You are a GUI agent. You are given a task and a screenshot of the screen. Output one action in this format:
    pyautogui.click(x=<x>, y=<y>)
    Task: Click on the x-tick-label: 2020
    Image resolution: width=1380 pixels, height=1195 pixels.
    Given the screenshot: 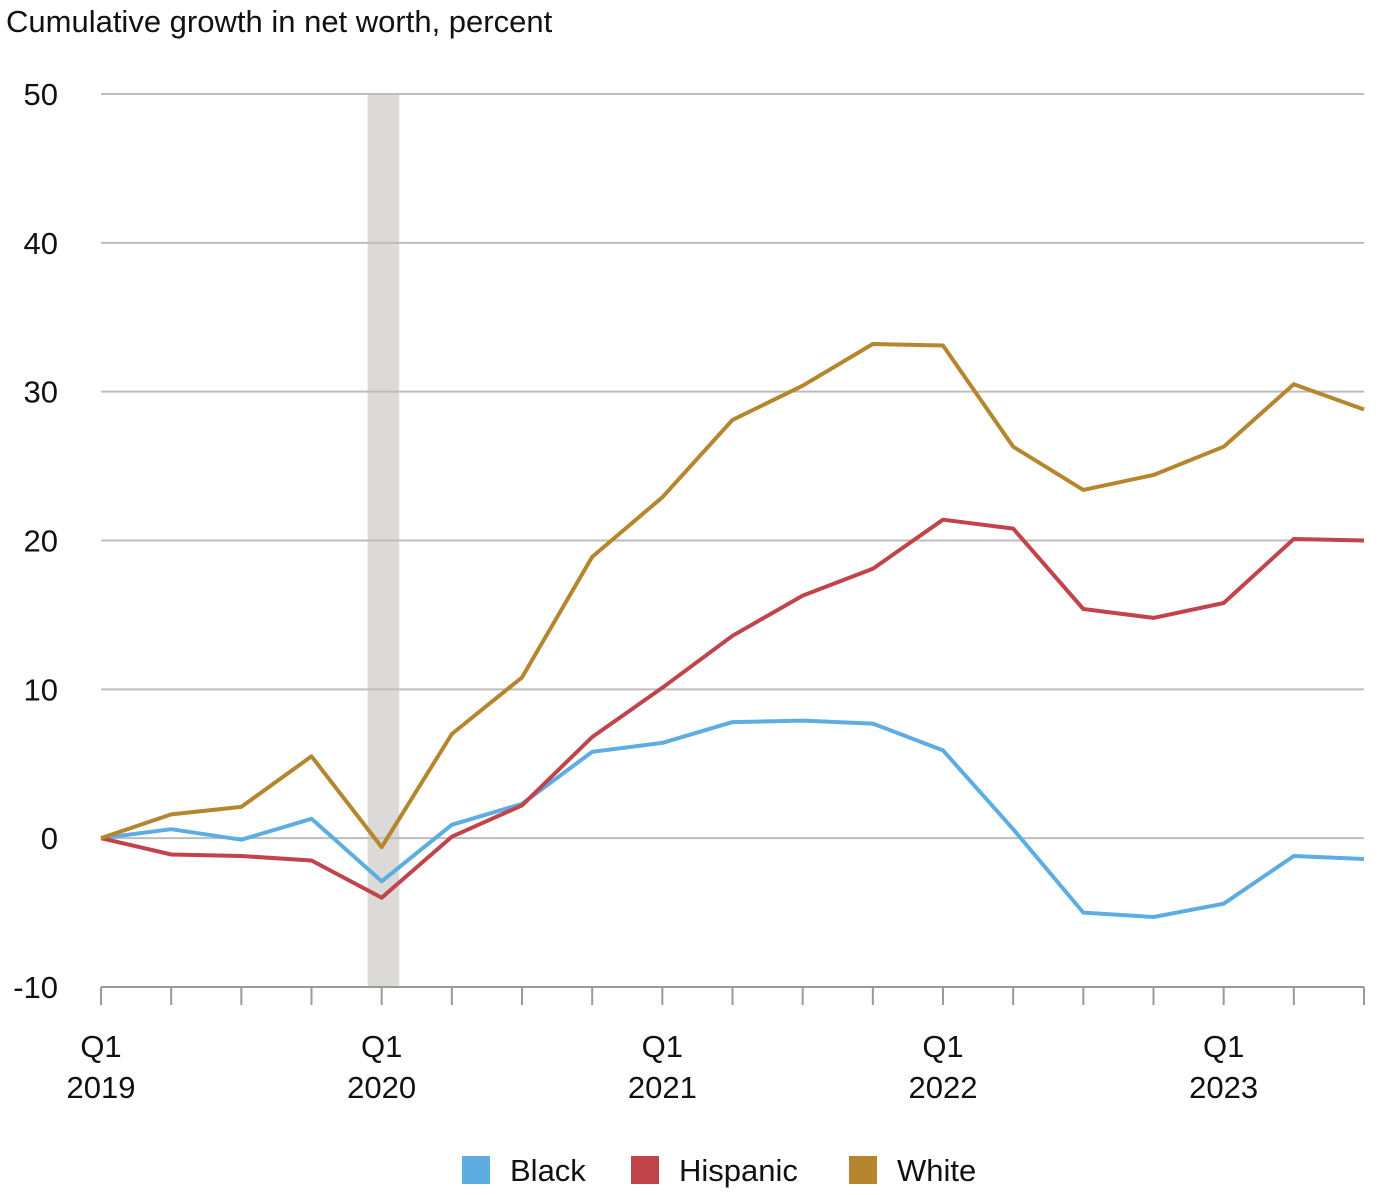 What is the action you would take?
    pyautogui.click(x=381, y=1087)
    